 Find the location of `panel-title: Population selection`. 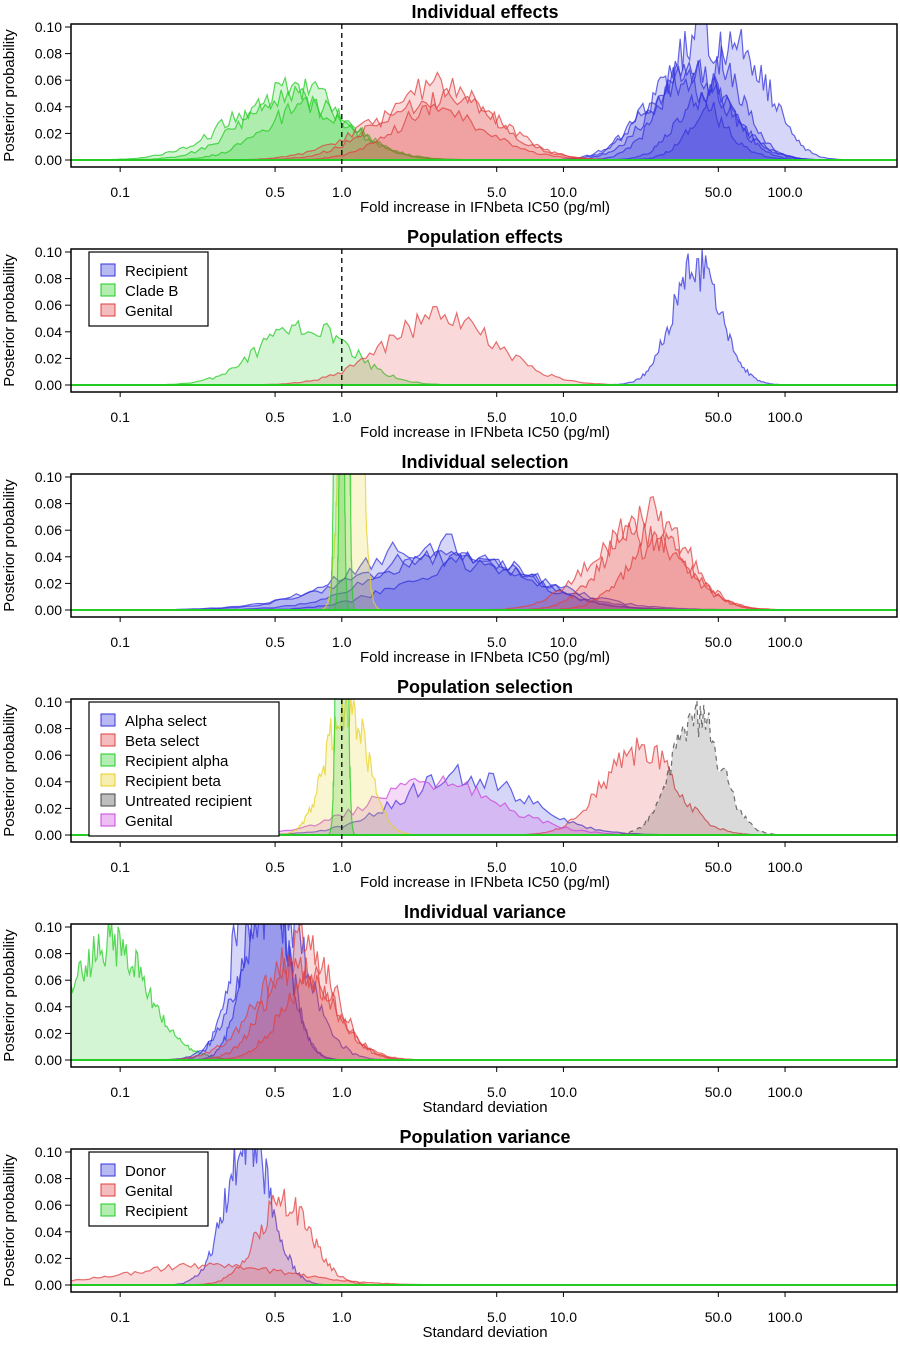

panel-title: Population selection is located at coordinates (485, 687).